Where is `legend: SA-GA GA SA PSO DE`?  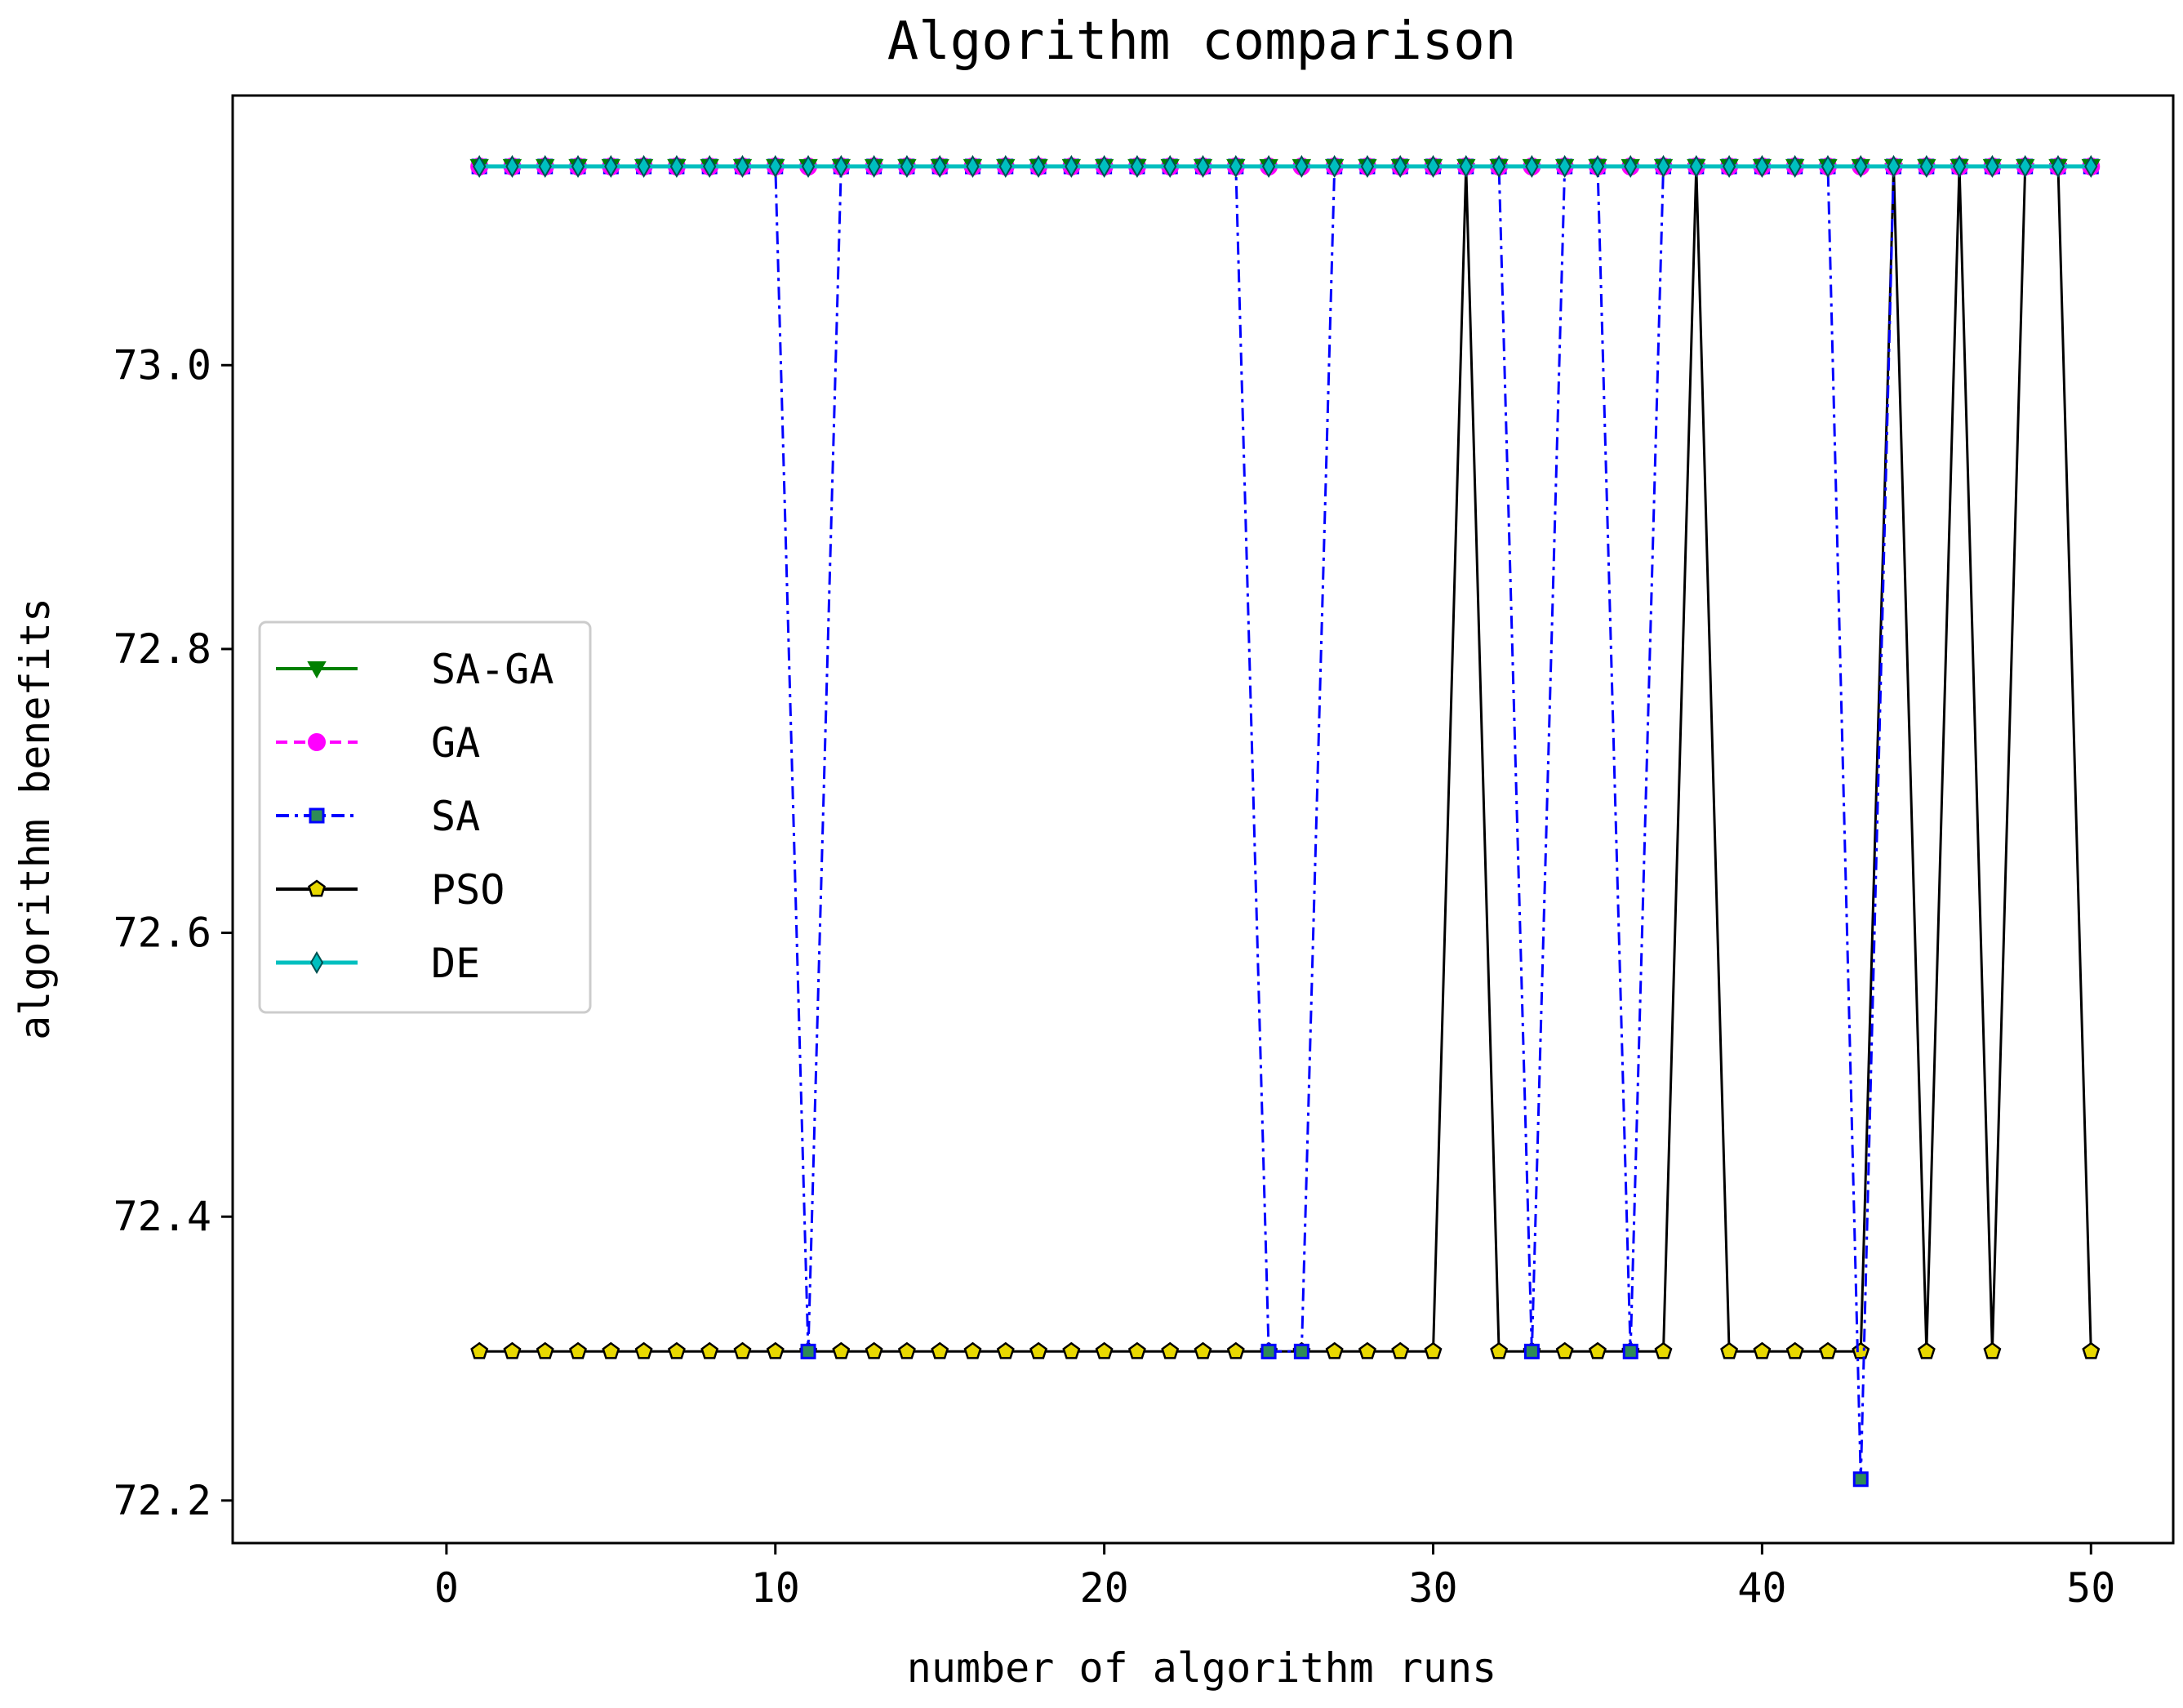
legend: SA-GA GA SA PSO DE is located at coordinates (425, 817).